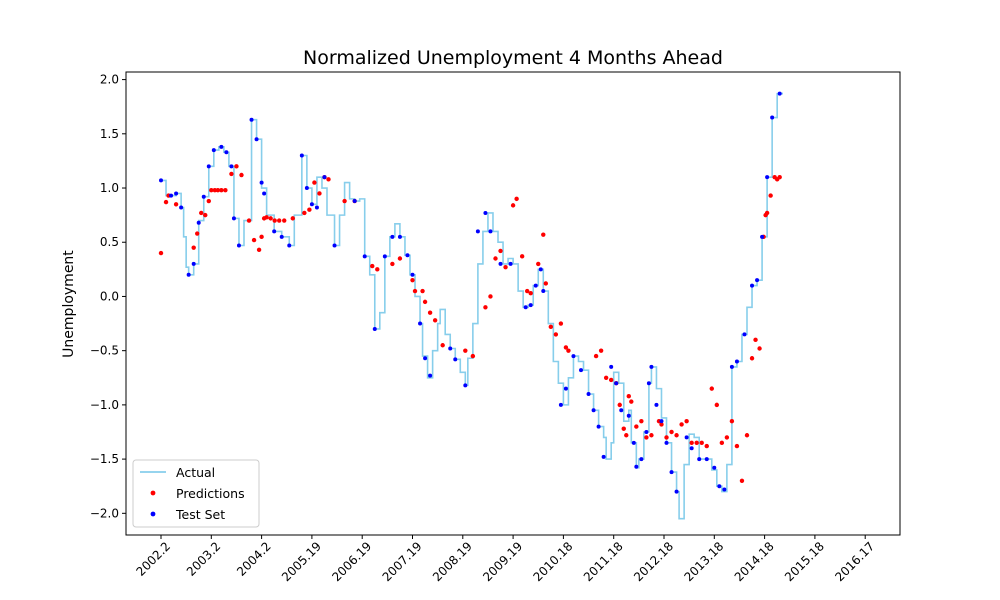 This screenshot has height=600, width=1000. Describe the element at coordinates (513, 58) in the screenshot. I see `chart-title: Normalized Unemployment 4 Months Ahead` at that location.